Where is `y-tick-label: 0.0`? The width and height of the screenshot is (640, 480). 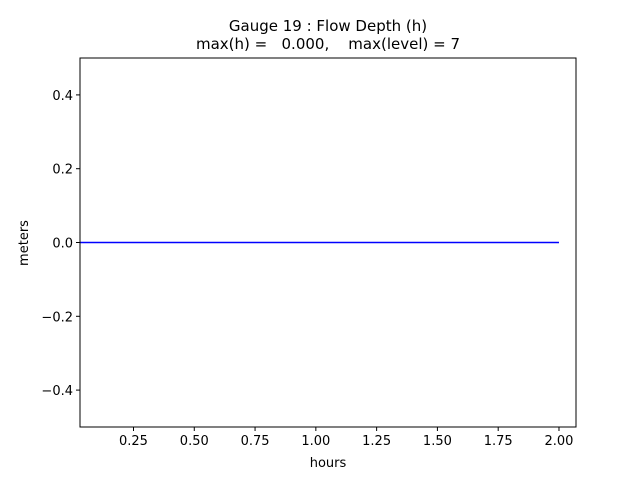
y-tick-label: 0.0 is located at coordinates (62, 244).